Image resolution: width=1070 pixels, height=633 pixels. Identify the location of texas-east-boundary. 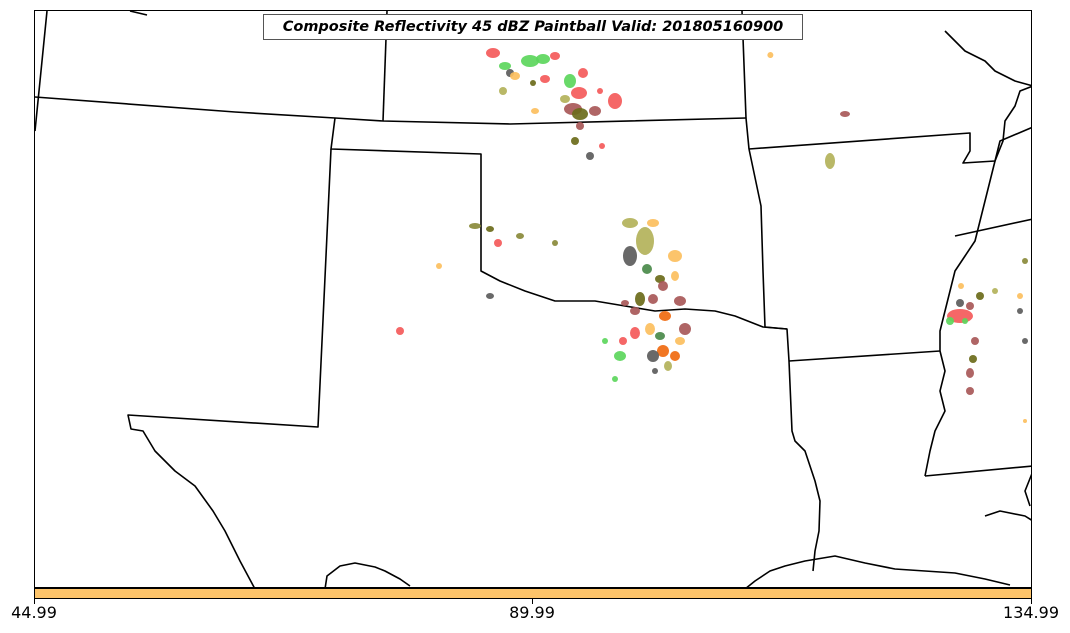
(784, 360).